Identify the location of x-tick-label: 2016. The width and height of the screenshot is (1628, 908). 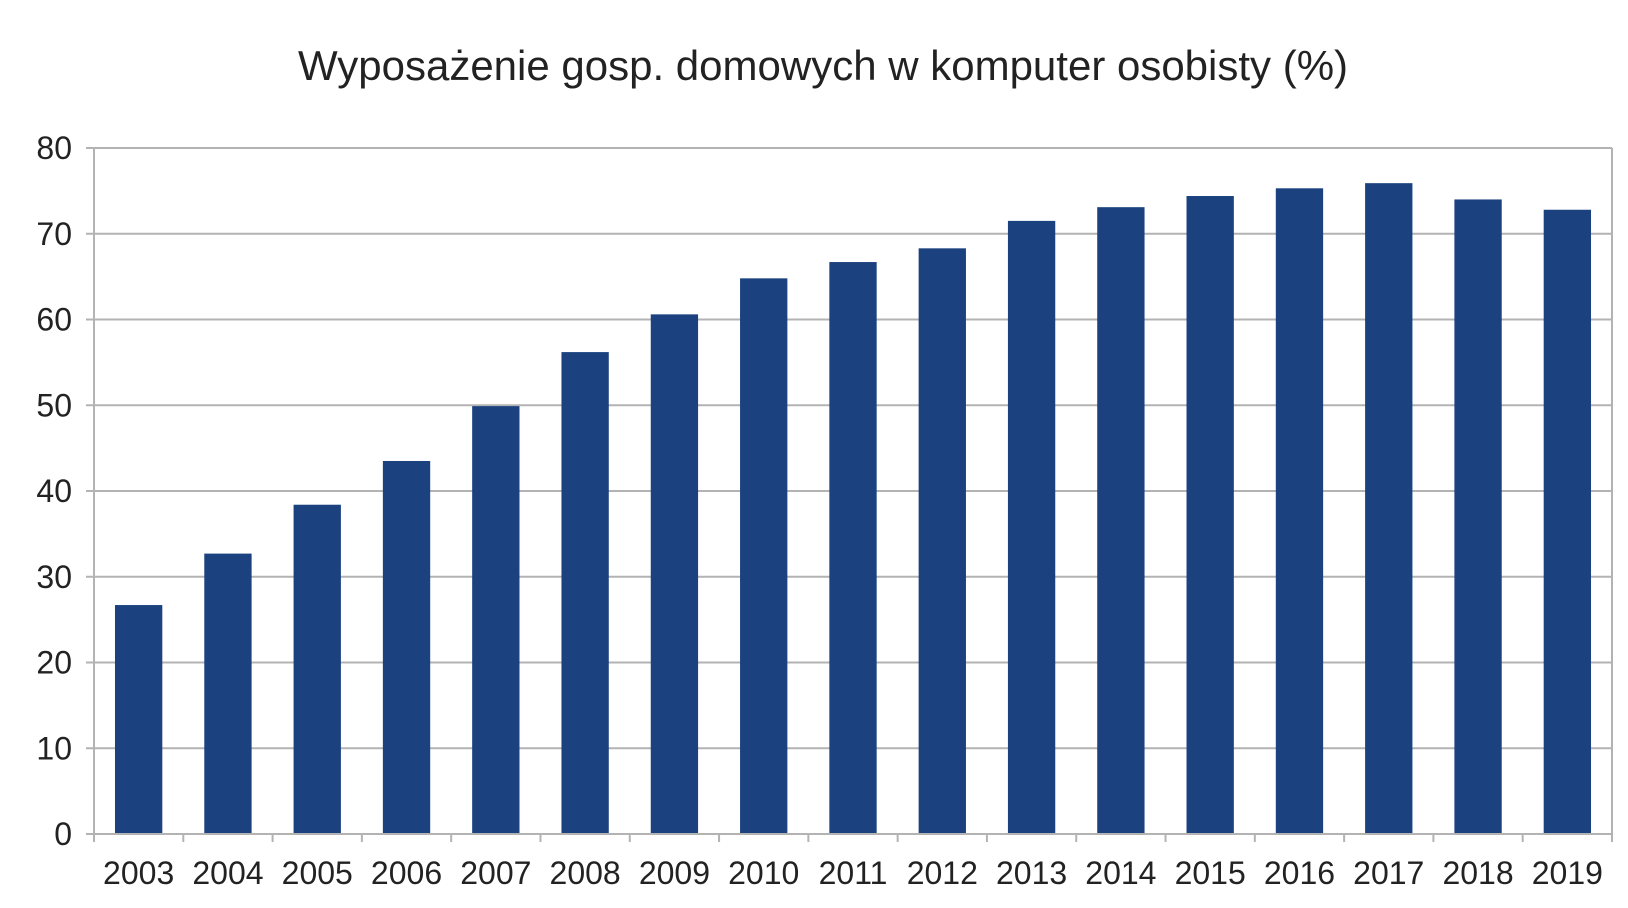
(1299, 873).